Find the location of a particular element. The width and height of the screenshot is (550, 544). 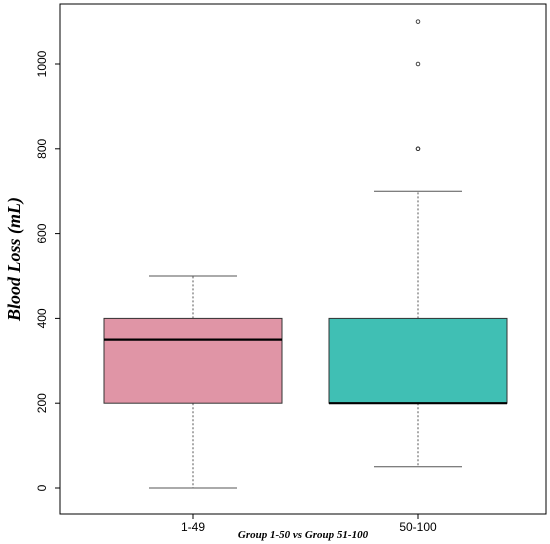

x-tick-label: 1-49 is located at coordinates (193, 527).